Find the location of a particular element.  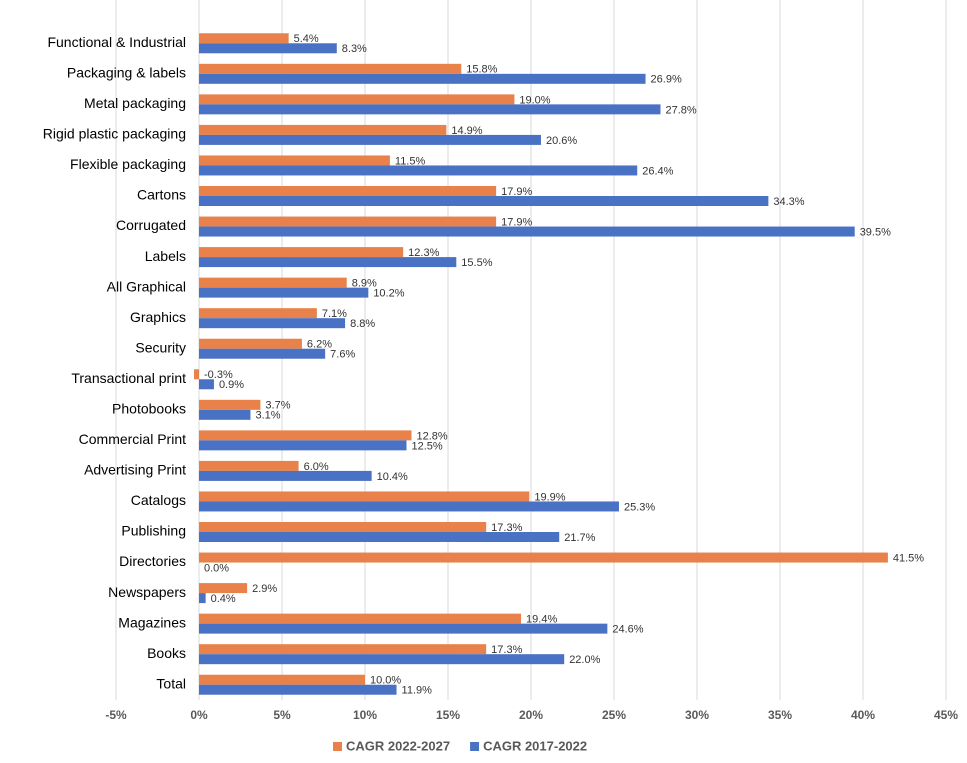

legend-label: CAGR 2017-2022 is located at coordinates (535, 745).